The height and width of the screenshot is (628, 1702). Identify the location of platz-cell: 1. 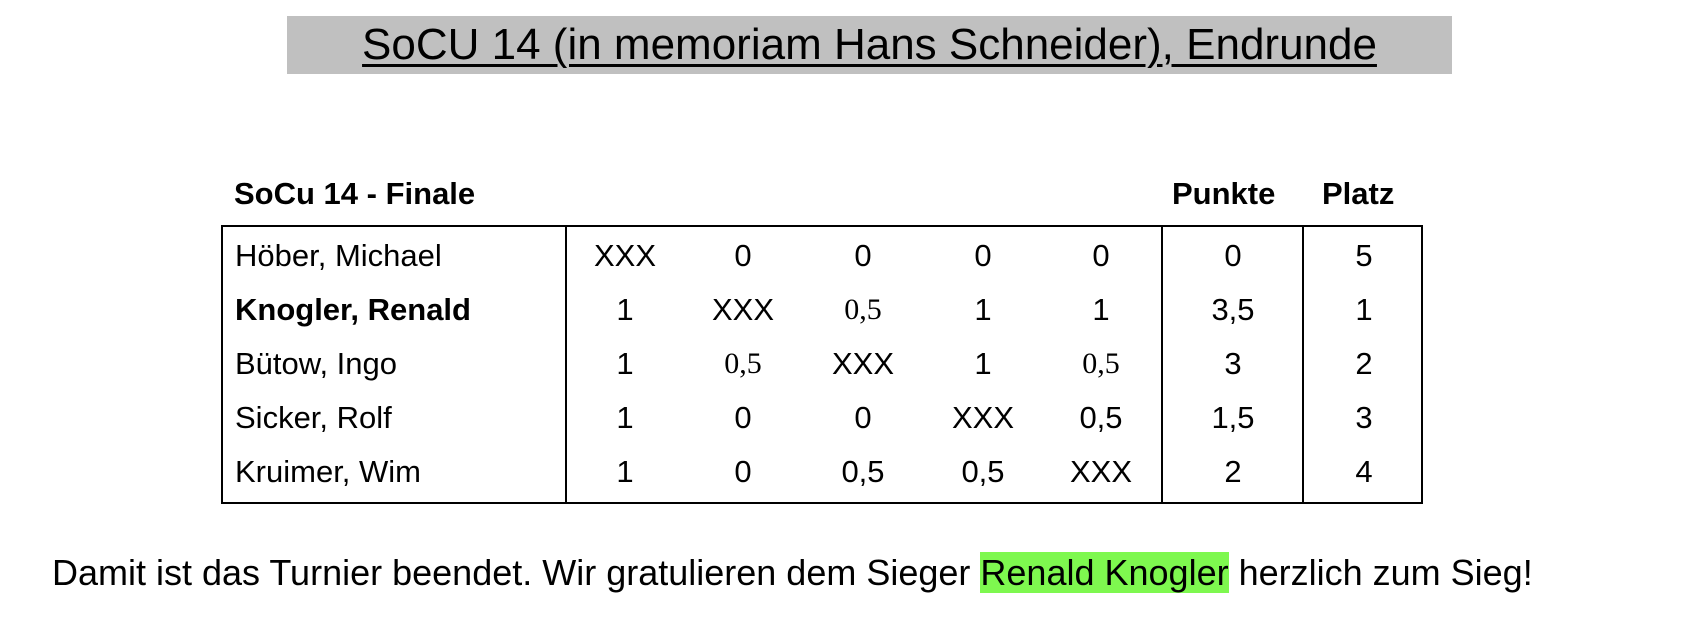
(1364, 309).